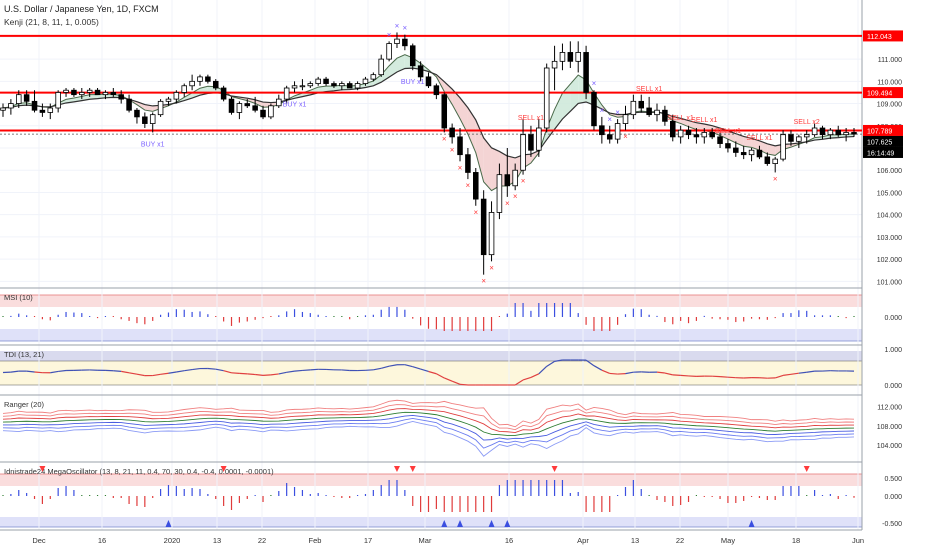  What do you see at coordinates (448, 540) in the screenshot?
I see `time-axis: Dec 16 2020 13 22 Feb 17 Mar 16 Apr 13 22 May 18 Jun` at bounding box center [448, 540].